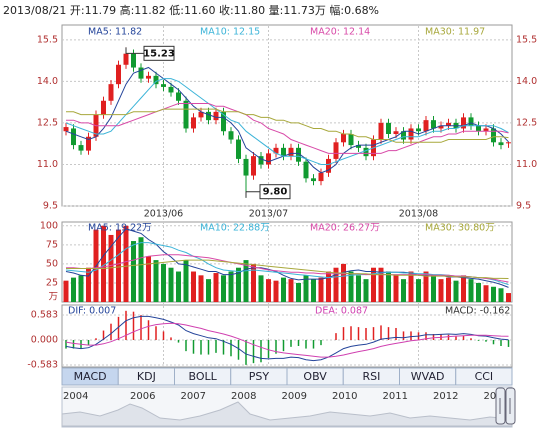 This screenshot has height=431, width=538. I want to click on tab-label: OBV, so click(315, 376).